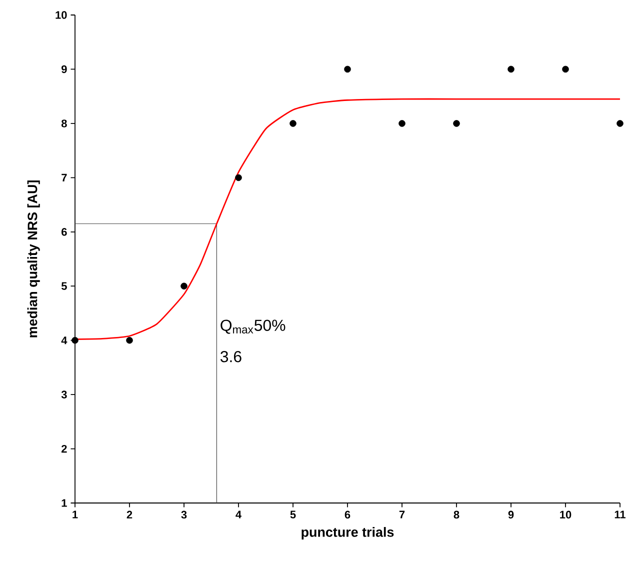 The height and width of the screenshot is (568, 628). Describe the element at coordinates (253, 327) in the screenshot. I see `annotation: Q$_{max}$50%` at that location.